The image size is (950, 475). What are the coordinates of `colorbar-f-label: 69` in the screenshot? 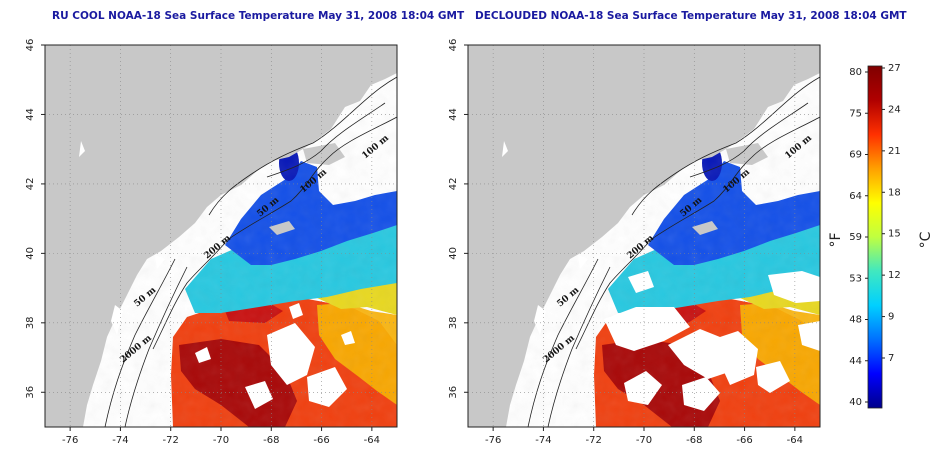 It's located at (855, 155).